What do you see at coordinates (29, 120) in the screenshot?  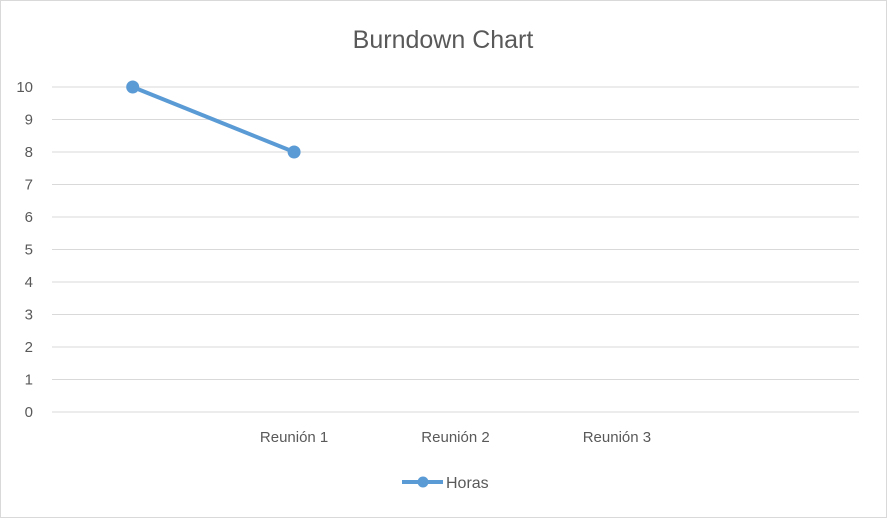 I see `y-tick-label: 9` at bounding box center [29, 120].